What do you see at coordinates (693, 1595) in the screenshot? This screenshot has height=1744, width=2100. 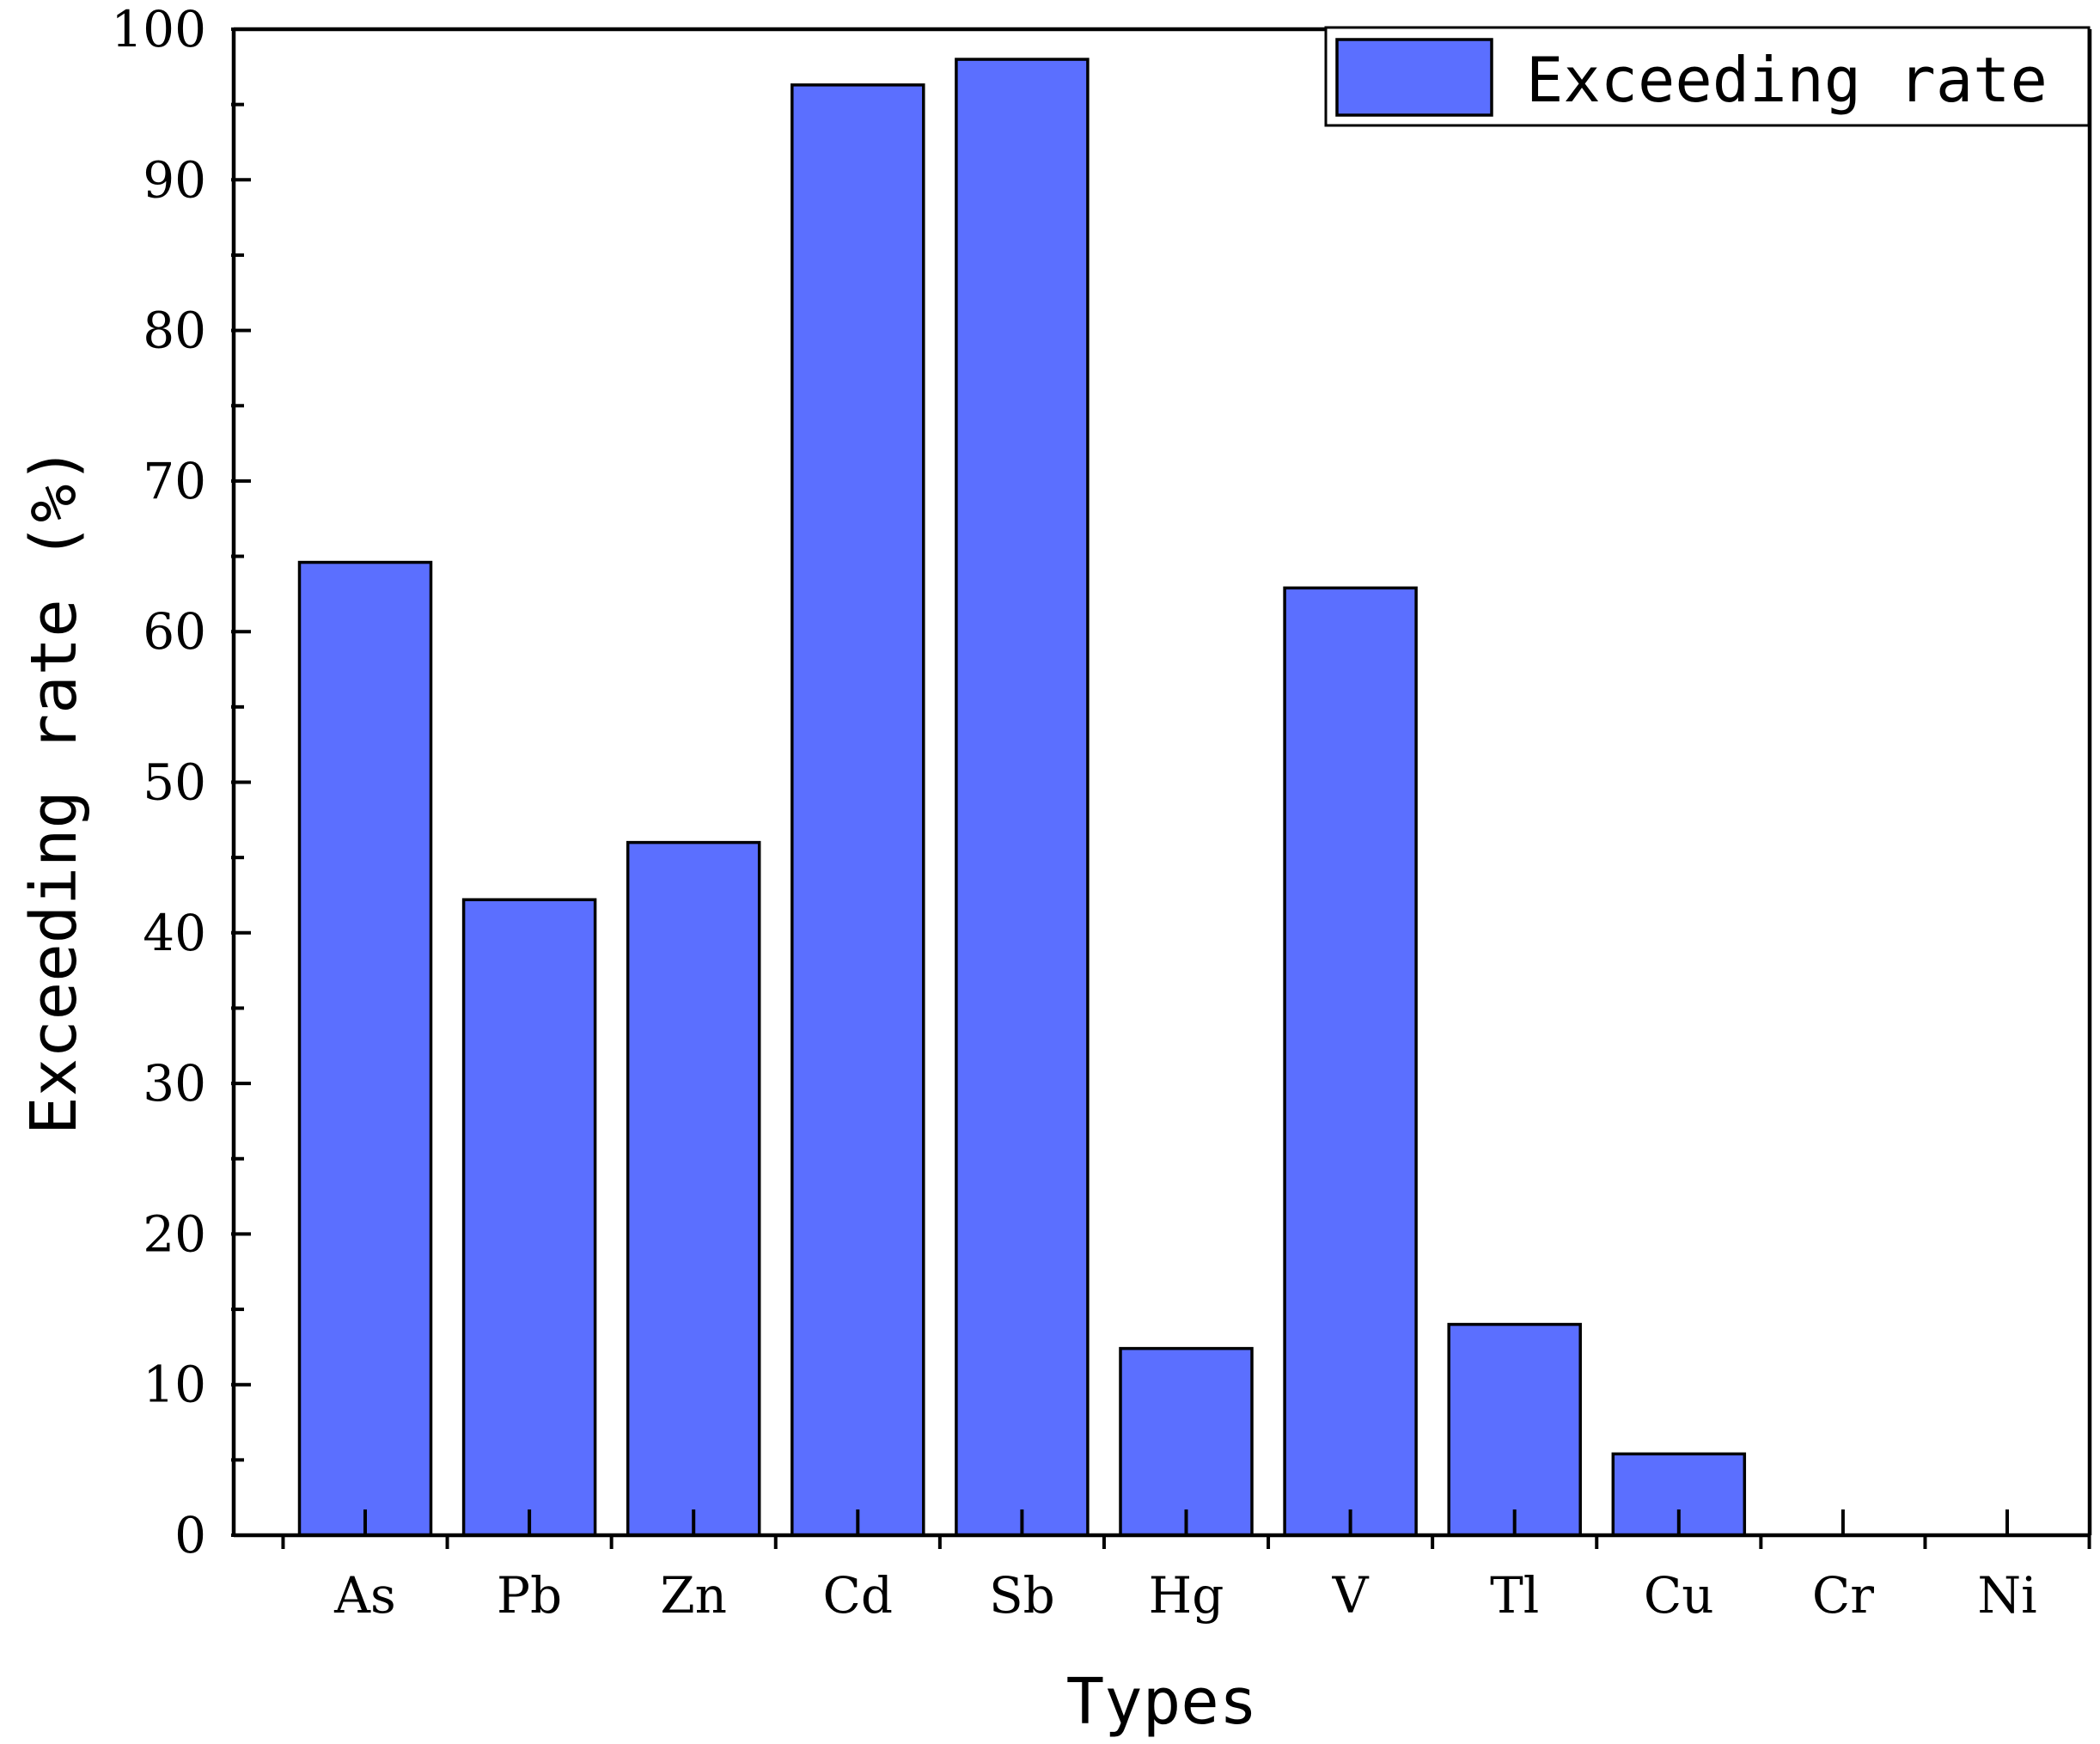 I see `x-tick-label-zn: Zn` at bounding box center [693, 1595].